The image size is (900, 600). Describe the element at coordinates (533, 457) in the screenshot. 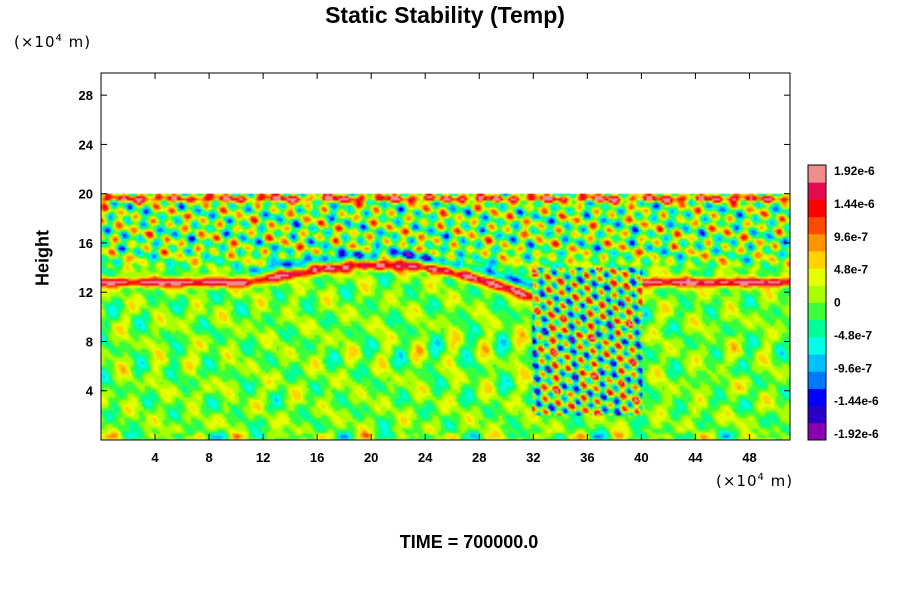

I see `x-tick-label: 32` at that location.